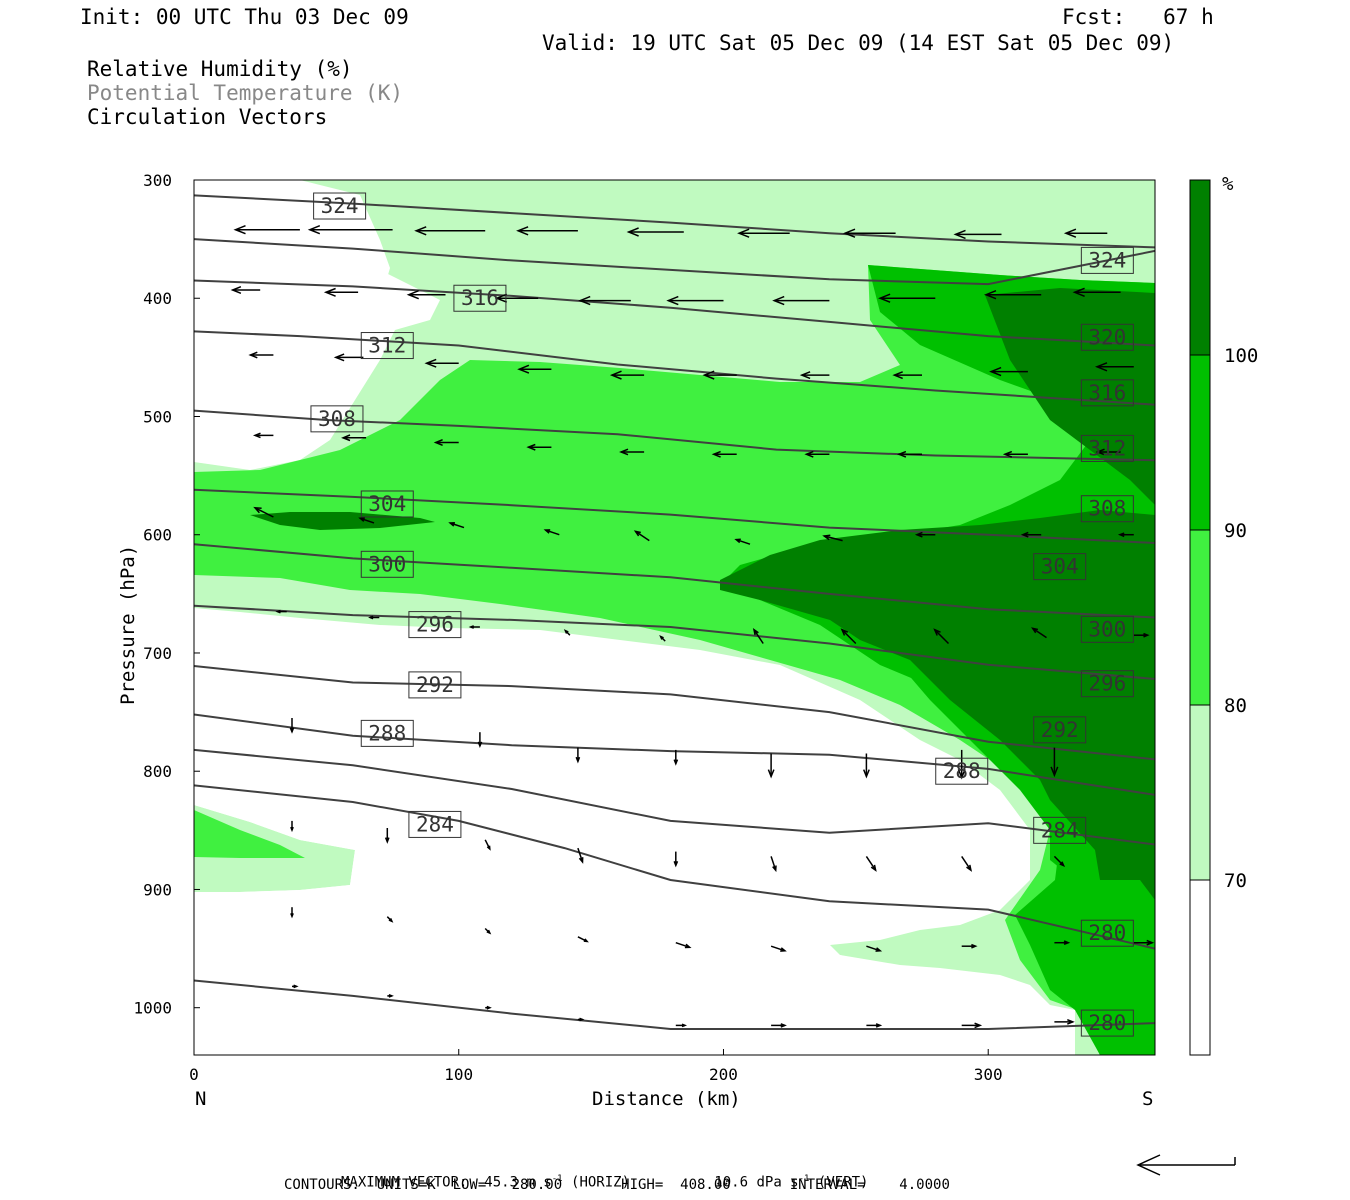  I want to click on svg-text: 284, so click(435, 824).